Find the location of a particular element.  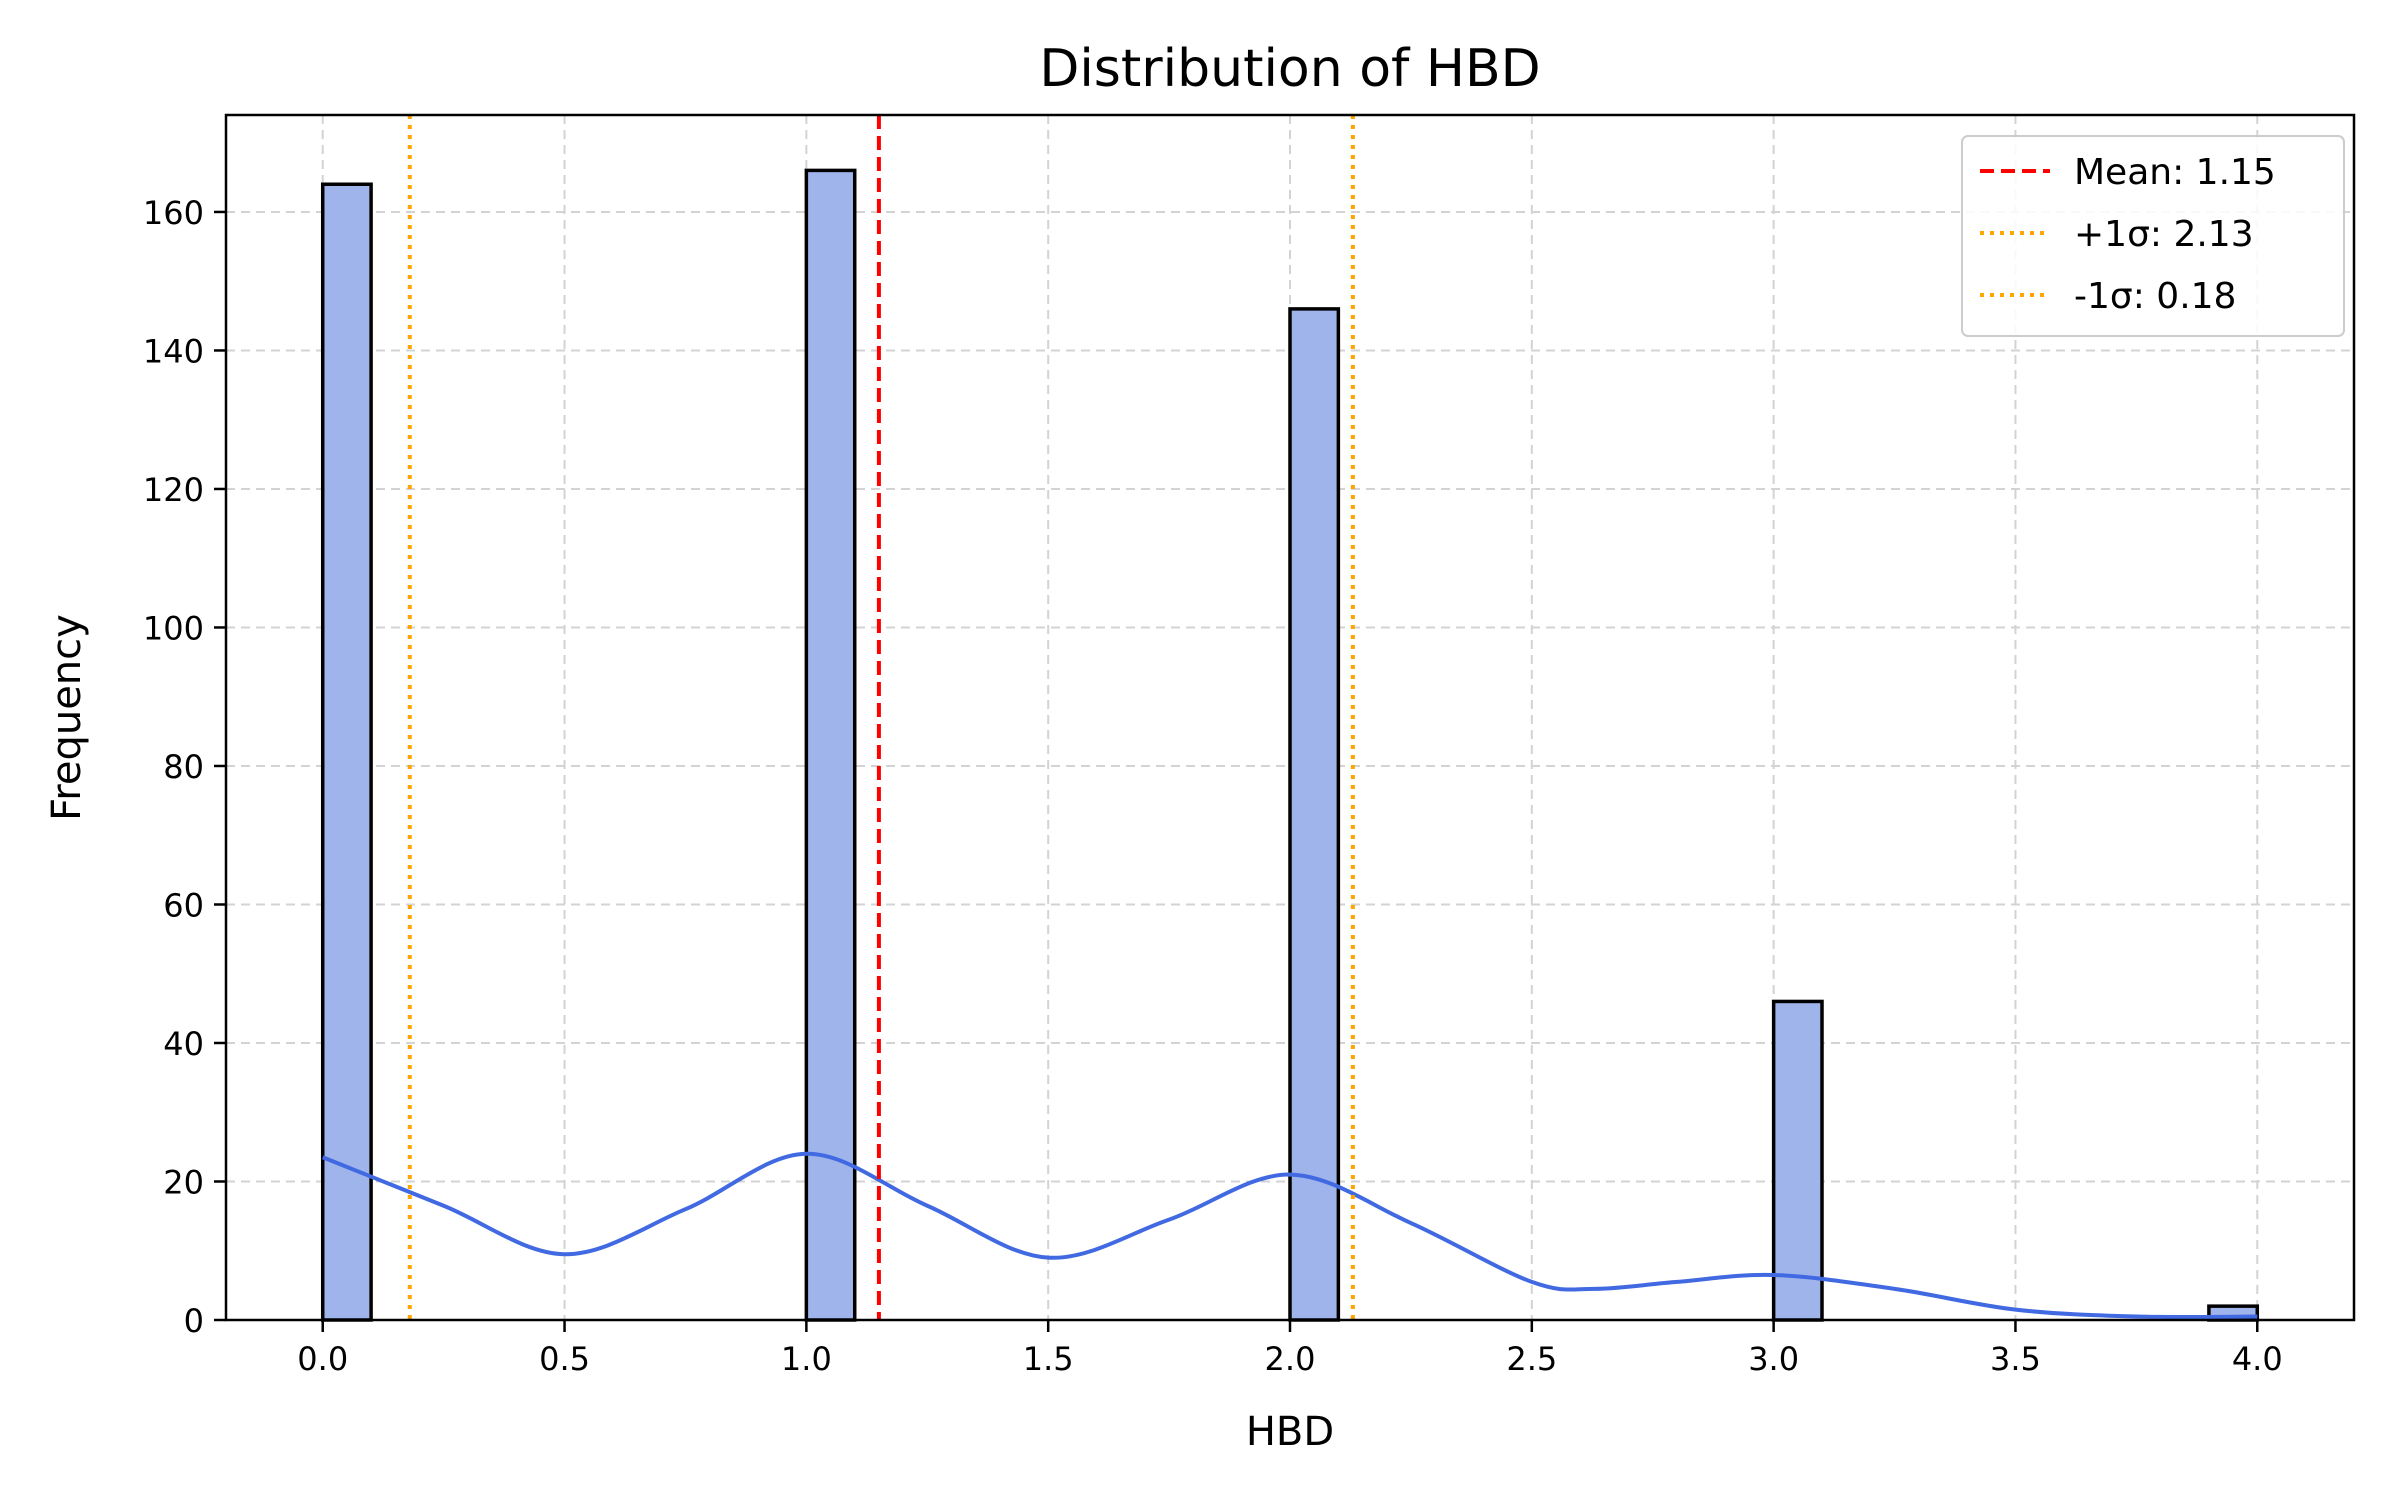

y-tick-label: 140 is located at coordinates (173, 351).